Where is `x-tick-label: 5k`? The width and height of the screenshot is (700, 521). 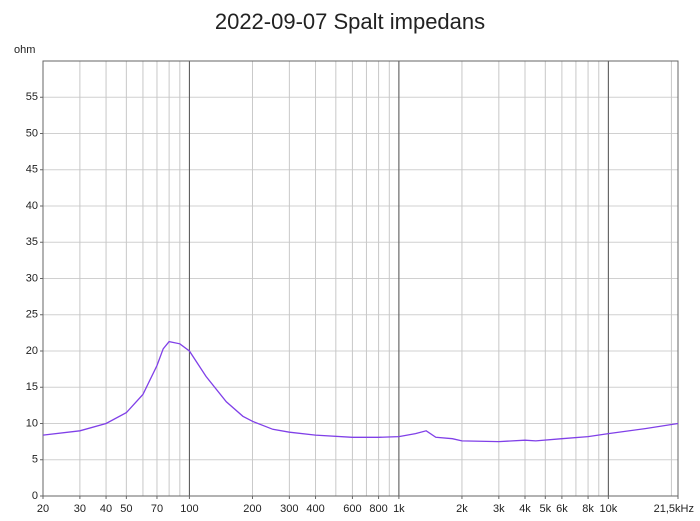 x-tick-label: 5k is located at coordinates (545, 509).